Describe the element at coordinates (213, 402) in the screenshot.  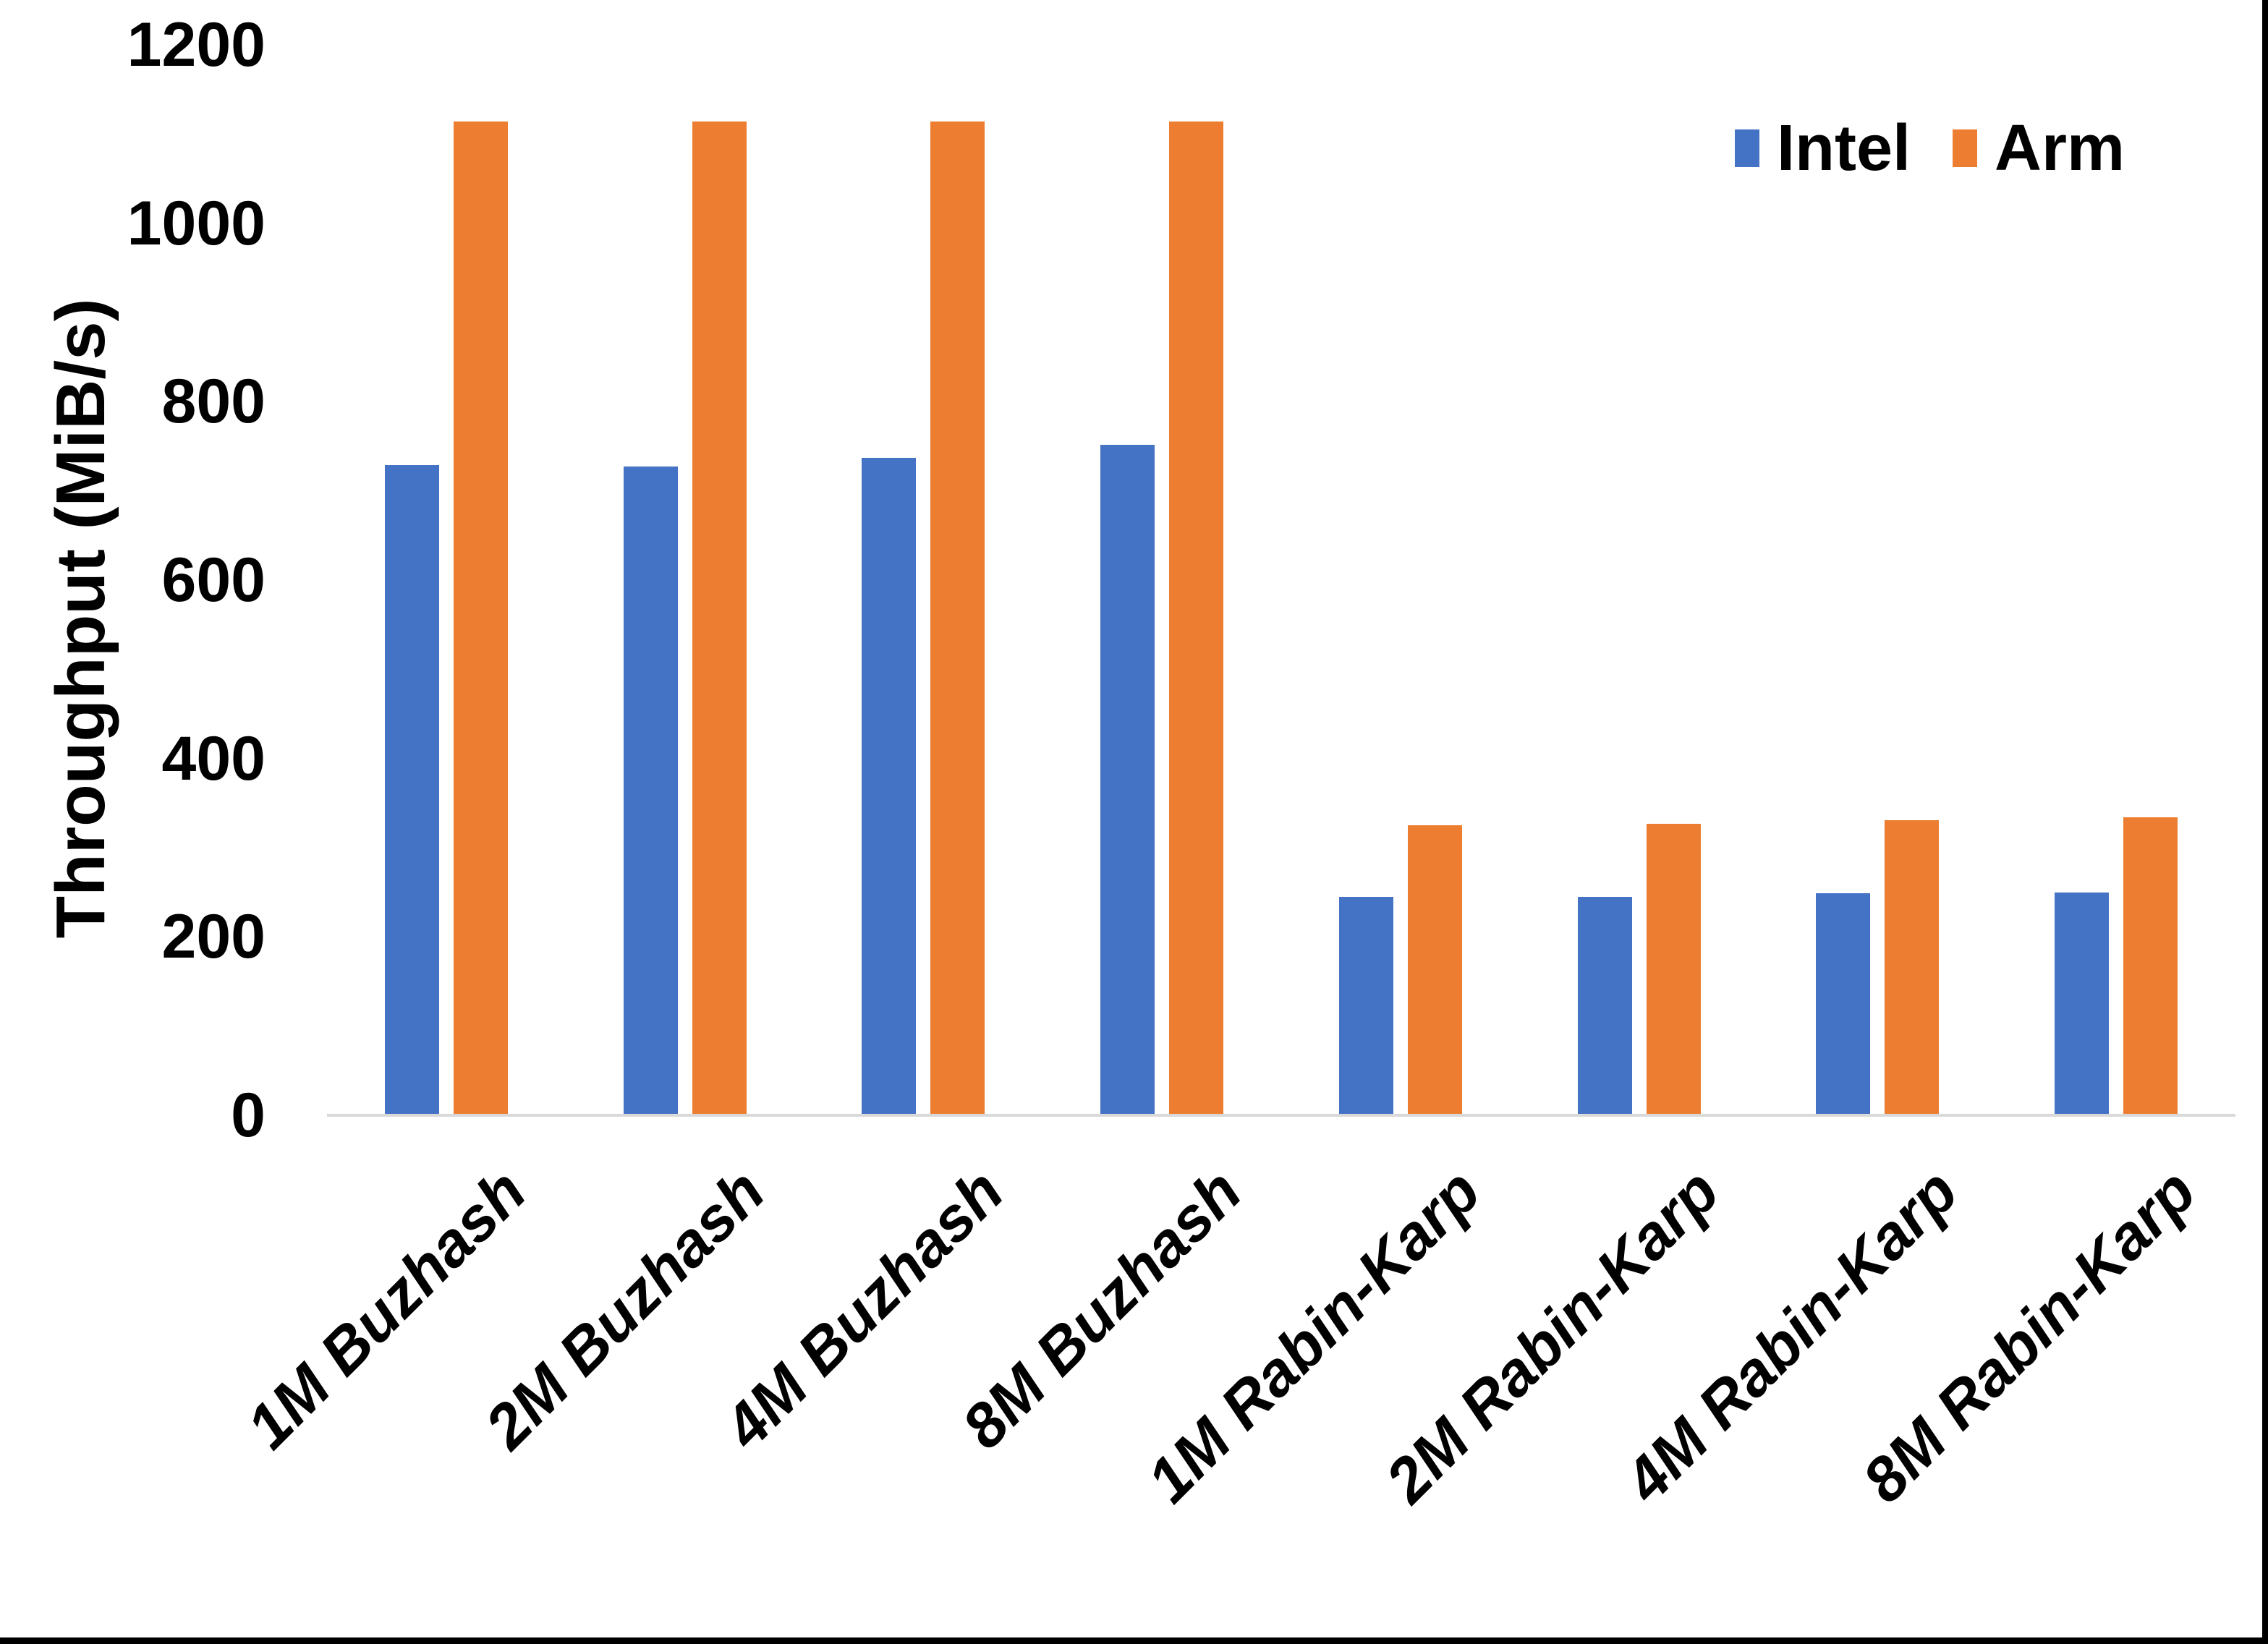
I see `y-tick-label: 800` at that location.